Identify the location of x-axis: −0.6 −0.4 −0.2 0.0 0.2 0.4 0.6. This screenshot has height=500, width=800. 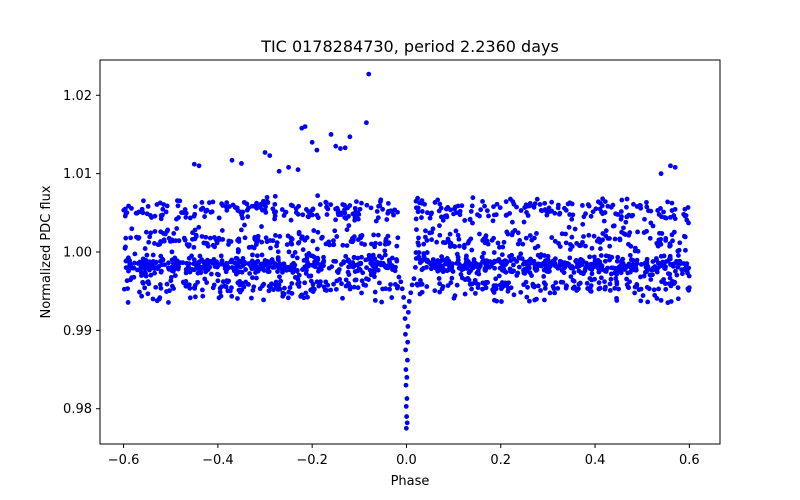
(404, 456).